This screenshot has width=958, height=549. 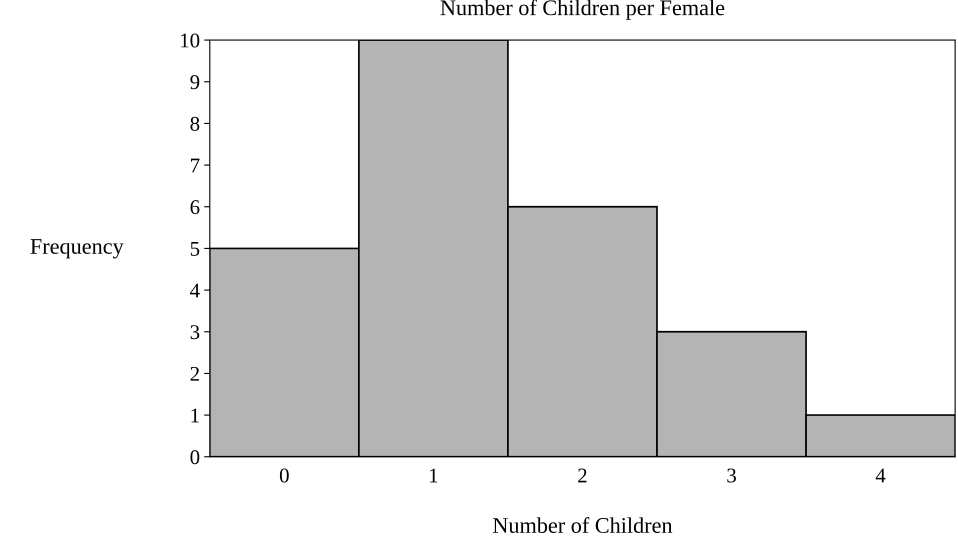 What do you see at coordinates (195, 291) in the screenshot?
I see `y-tick-label: 4` at bounding box center [195, 291].